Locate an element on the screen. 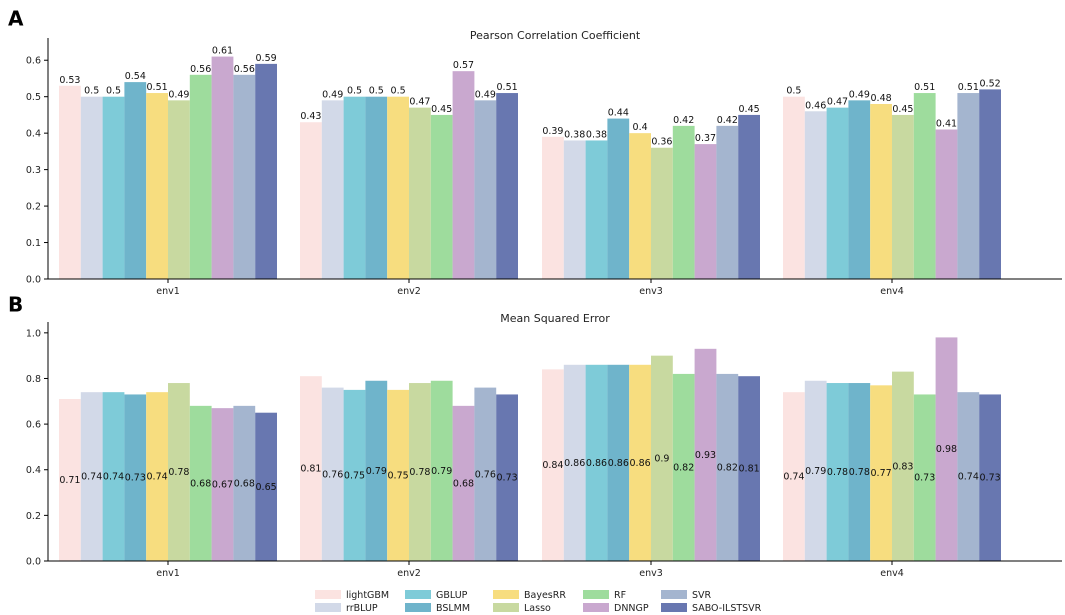 The image size is (1065, 615). panel-label: A is located at coordinates (16, 19).